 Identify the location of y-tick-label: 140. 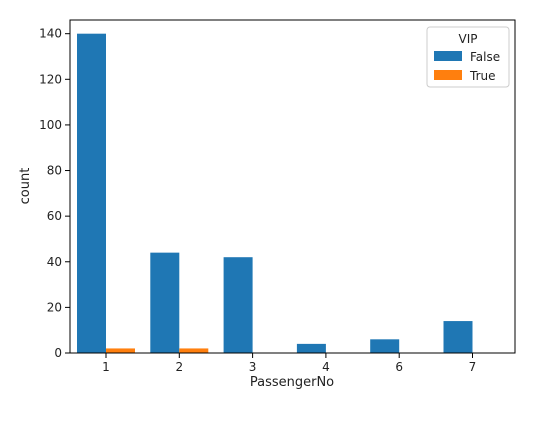
(50, 34).